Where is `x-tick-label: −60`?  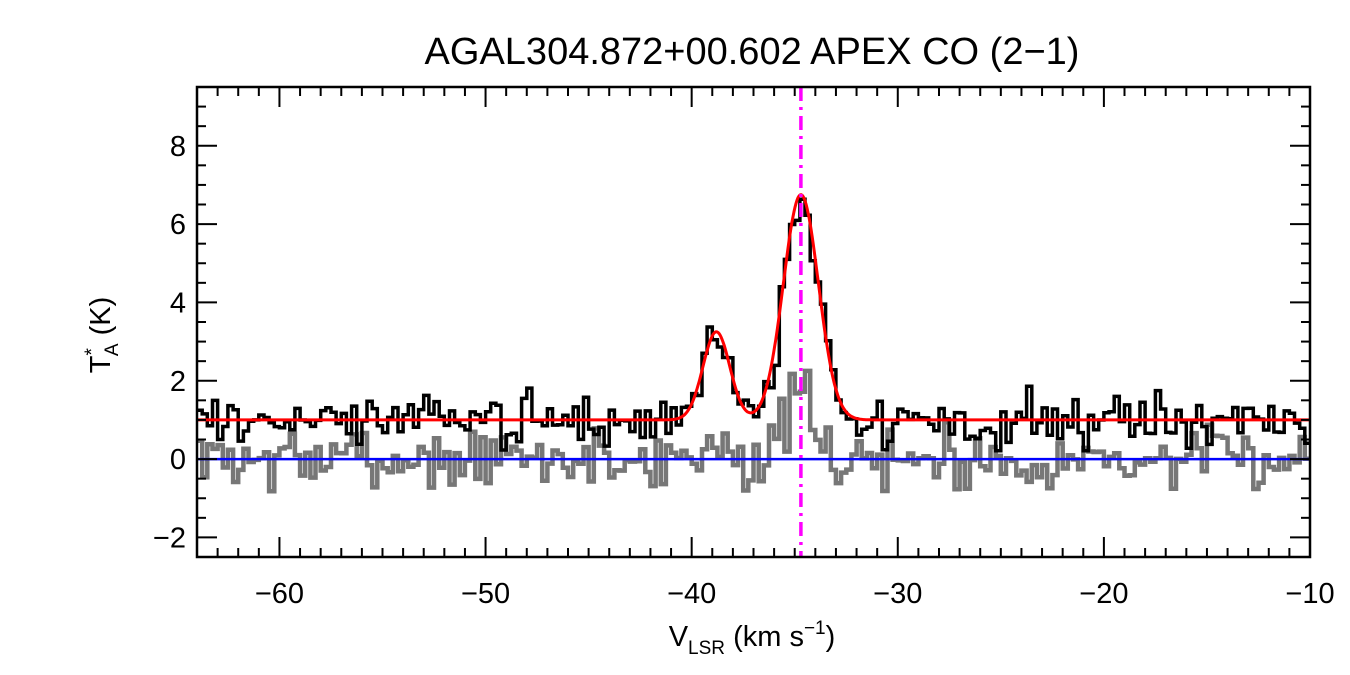
x-tick-label: −60 is located at coordinates (279, 594).